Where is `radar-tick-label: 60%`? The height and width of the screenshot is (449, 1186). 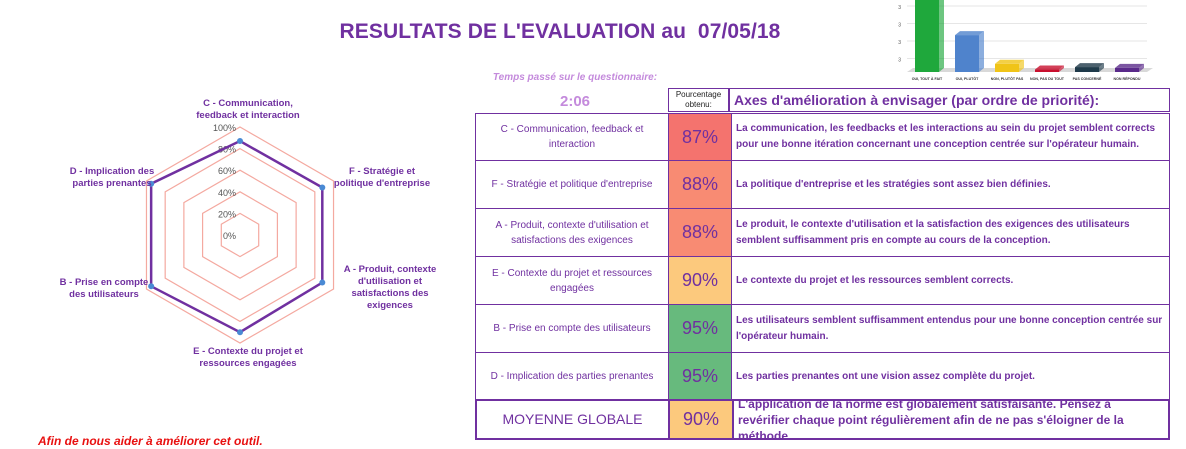
radar-tick-label: 60% is located at coordinates (227, 171).